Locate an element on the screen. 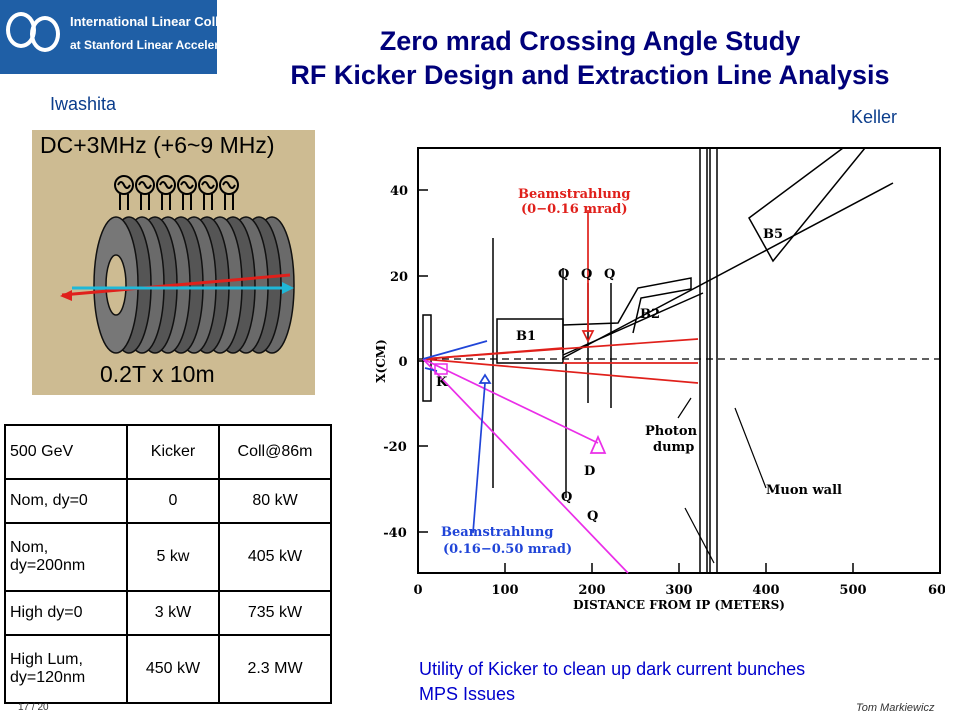 The width and height of the screenshot is (960, 720). magnet-b2-label: B2 is located at coordinates (650, 314).